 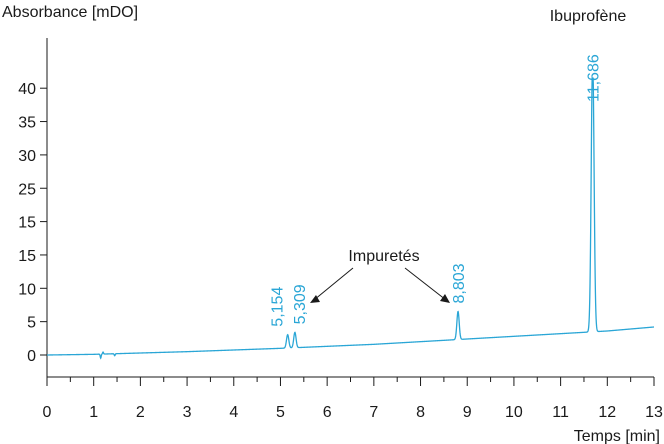 What do you see at coordinates (594, 78) in the screenshot?
I see `peak-label: 11,686` at bounding box center [594, 78].